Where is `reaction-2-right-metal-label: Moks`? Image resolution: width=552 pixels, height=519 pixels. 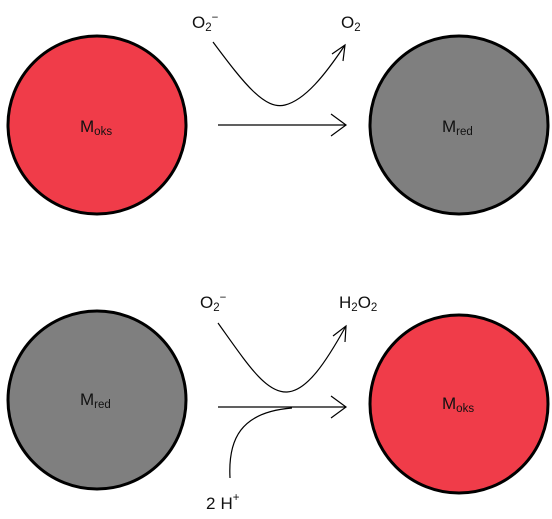 reaction-2-right-metal-label: Moks is located at coordinates (458, 404).